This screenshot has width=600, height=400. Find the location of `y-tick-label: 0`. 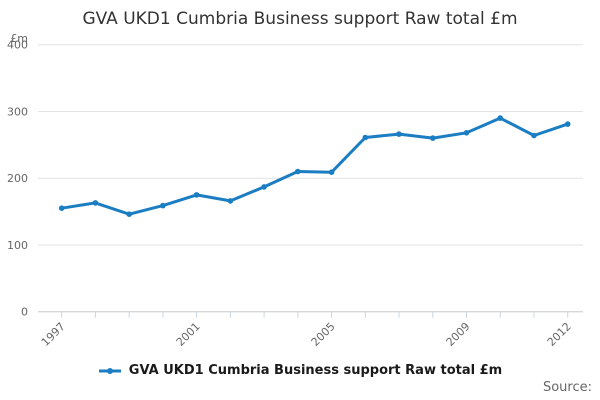

y-tick-label: 0 is located at coordinates (24, 312).